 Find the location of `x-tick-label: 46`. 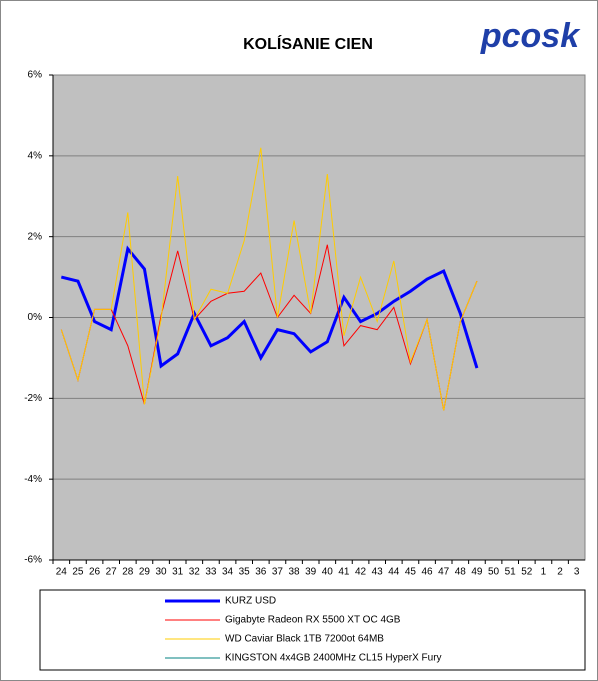

x-tick-label: 46 is located at coordinates (428, 572).